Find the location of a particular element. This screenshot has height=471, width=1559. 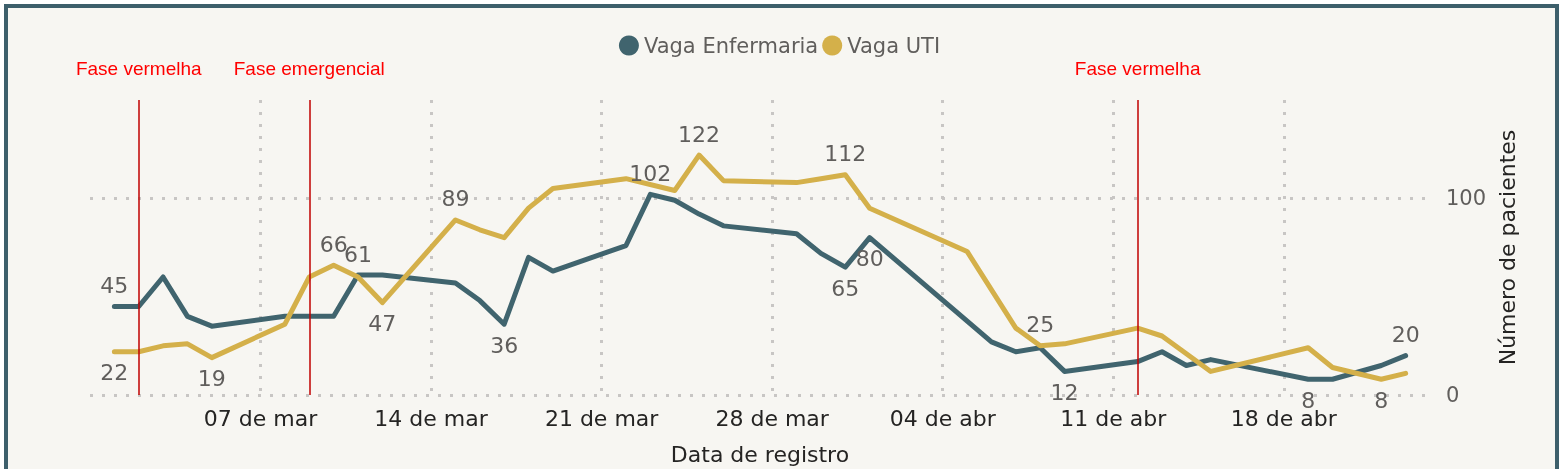

y-tick-label: 0 is located at coordinates (1453, 395).